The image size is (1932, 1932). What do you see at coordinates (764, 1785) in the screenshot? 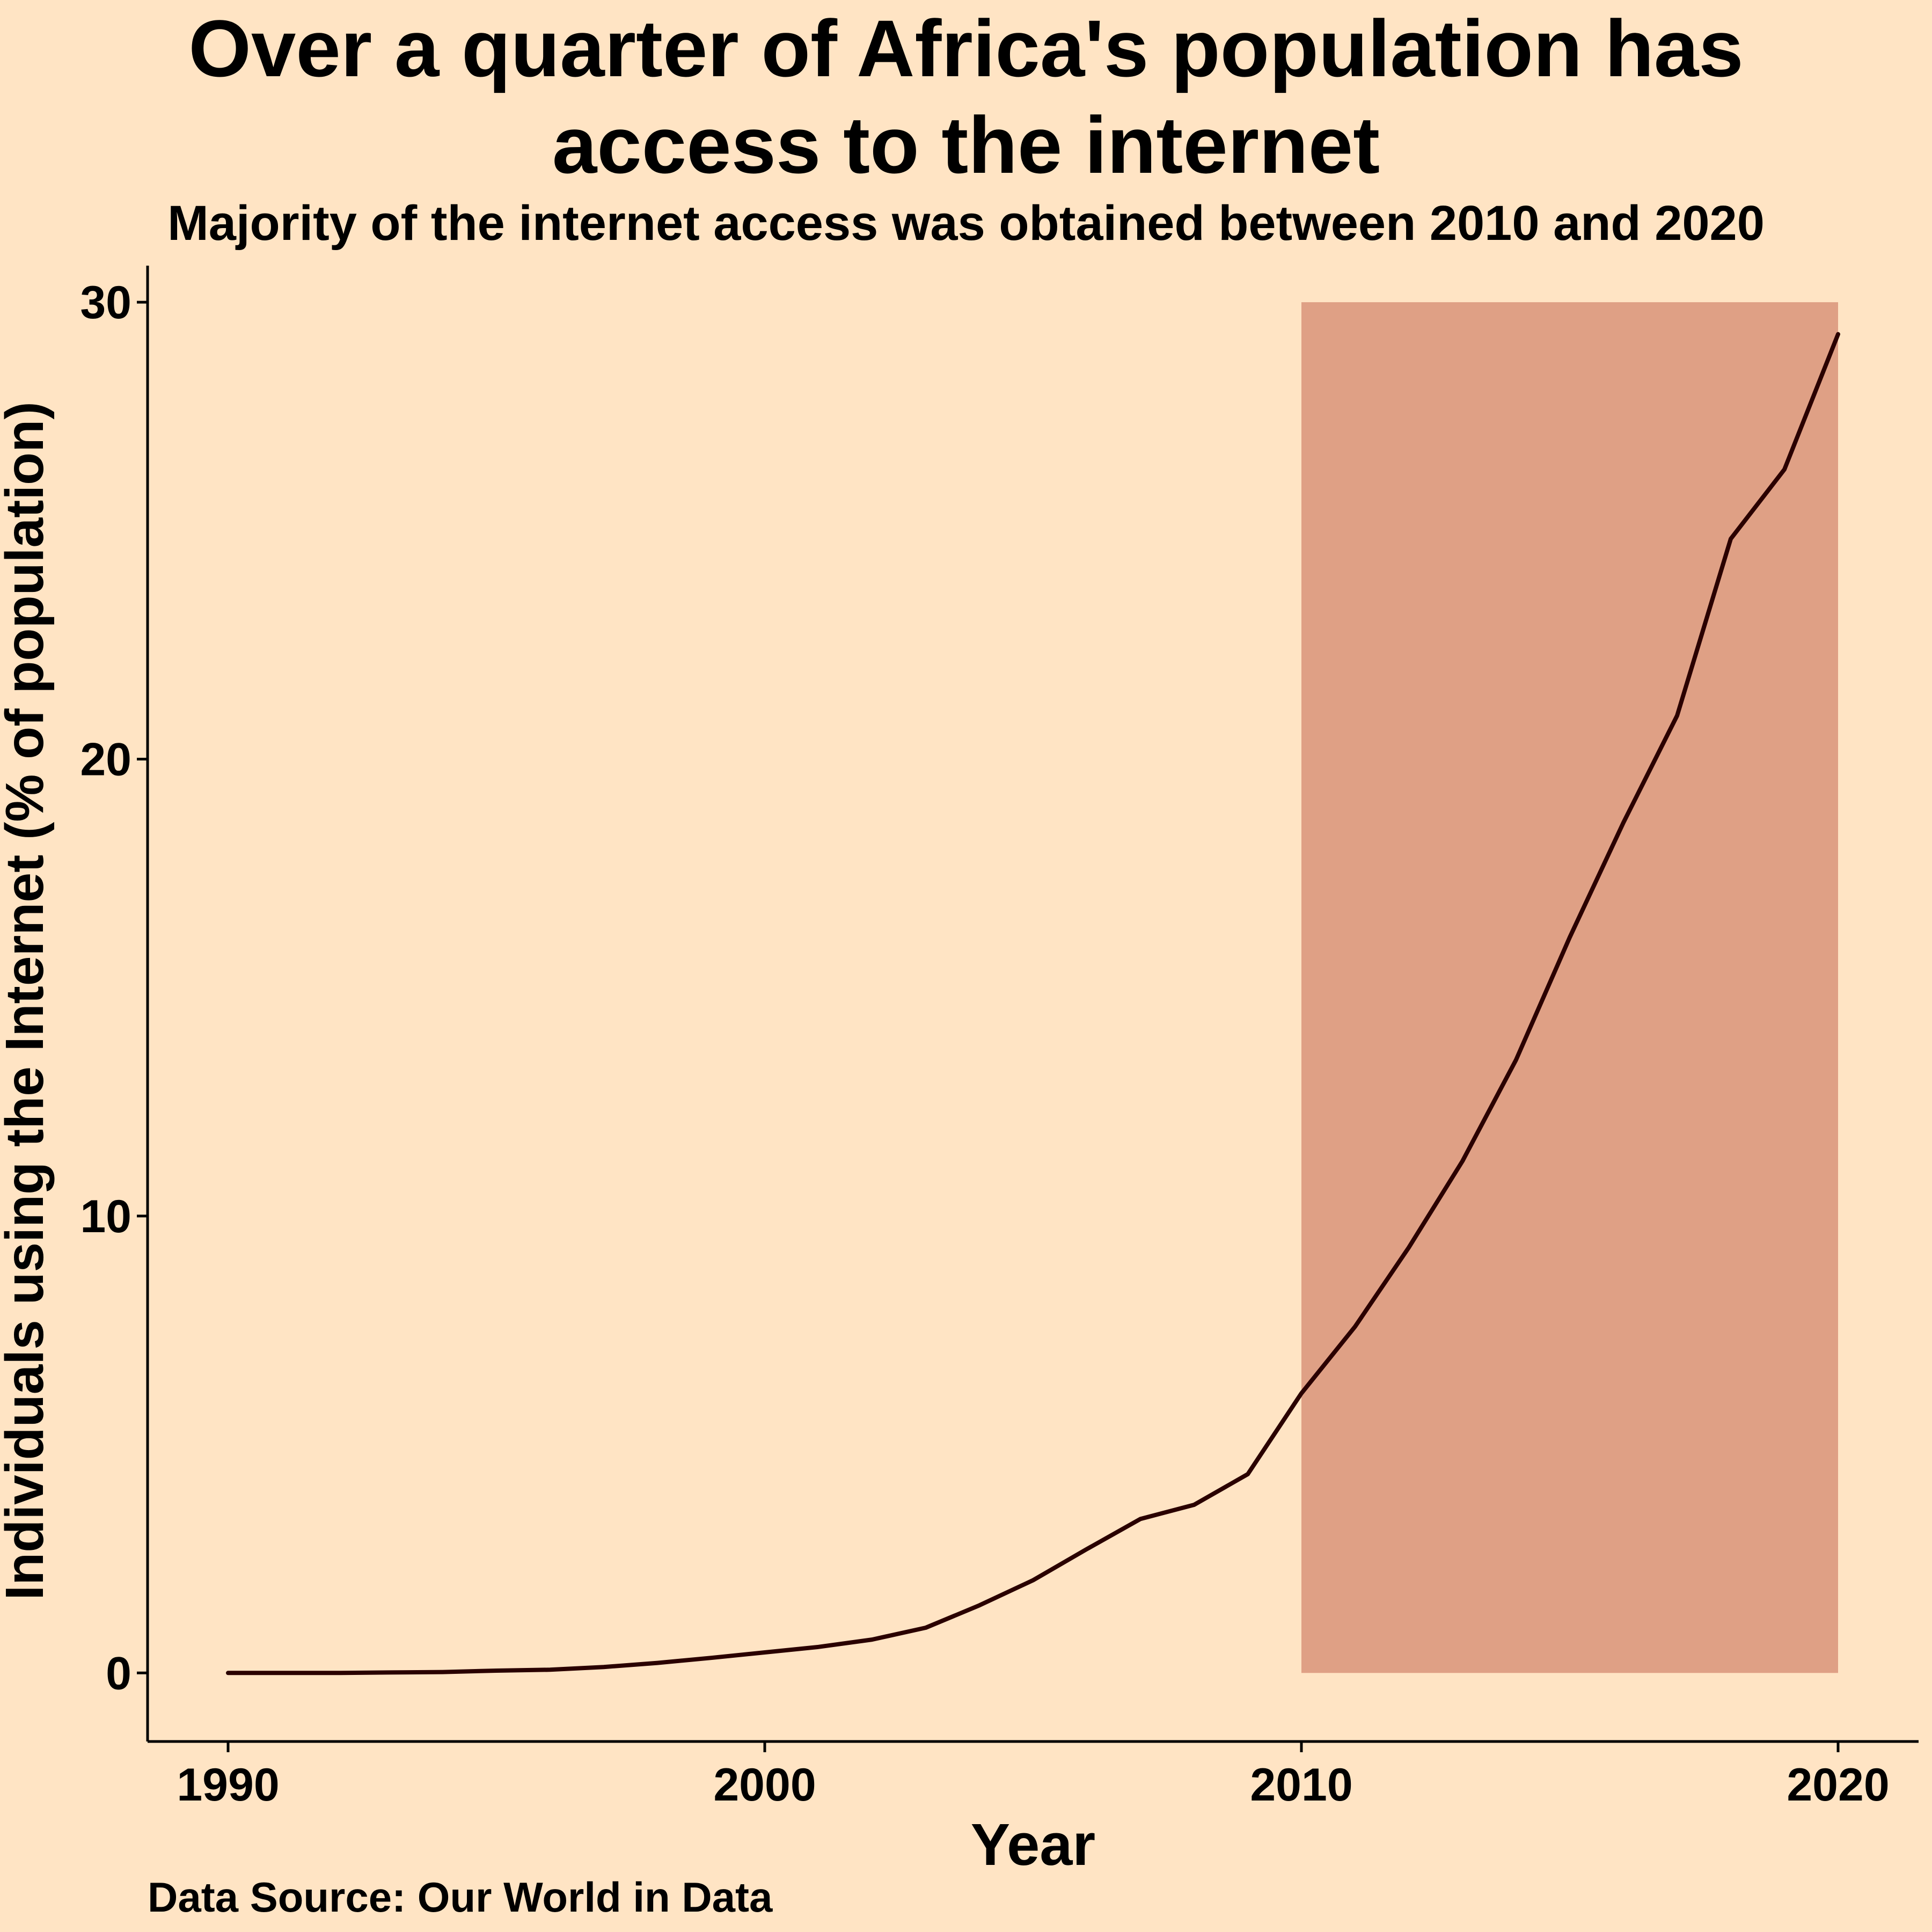
I see `x-tick-label: 2000` at bounding box center [764, 1785].